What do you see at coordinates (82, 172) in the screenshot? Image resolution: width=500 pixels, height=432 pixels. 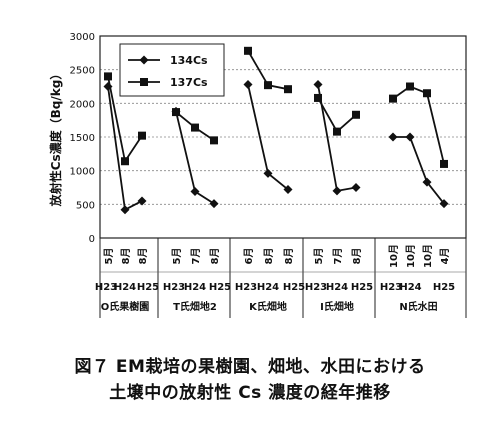 I see `y-tick-label: 1000` at bounding box center [82, 172].